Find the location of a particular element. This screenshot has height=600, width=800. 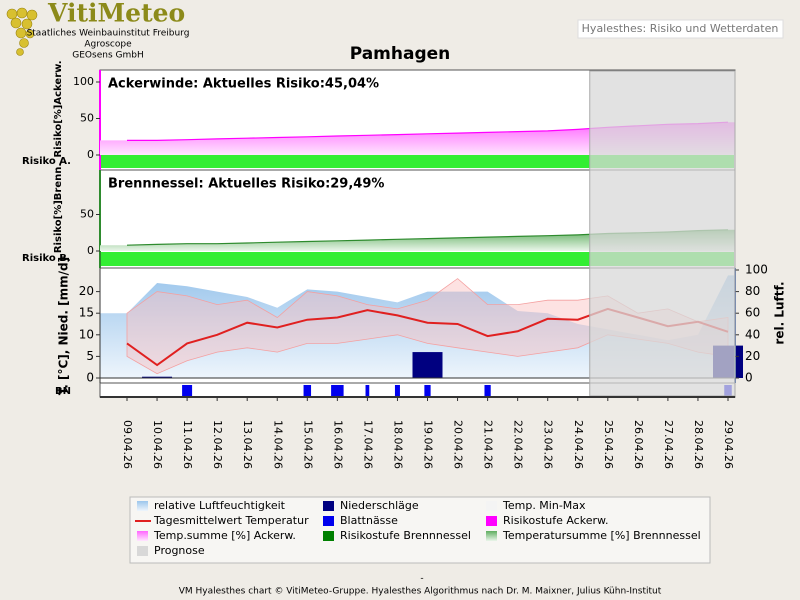

x-tick-label: 26.04.26 is located at coordinates (638, 444).